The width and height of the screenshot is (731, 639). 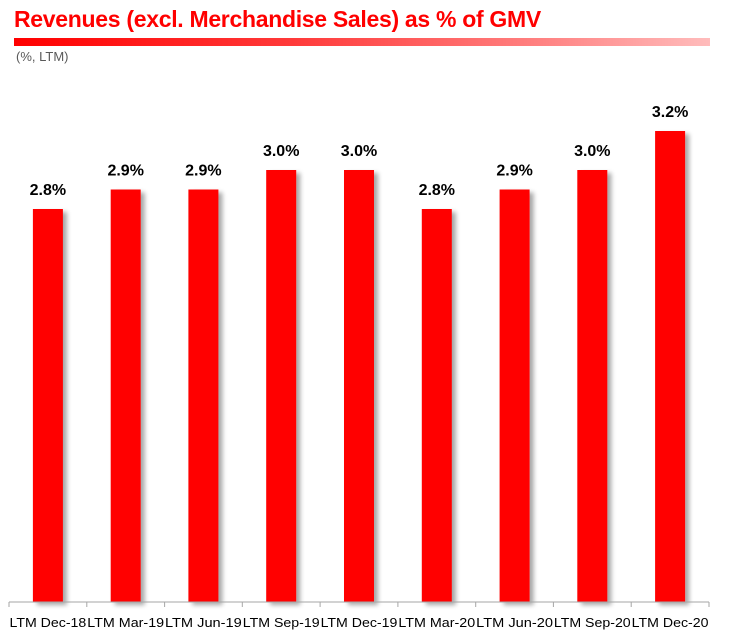 What do you see at coordinates (362, 42) in the screenshot?
I see `title-underline-bar` at bounding box center [362, 42].